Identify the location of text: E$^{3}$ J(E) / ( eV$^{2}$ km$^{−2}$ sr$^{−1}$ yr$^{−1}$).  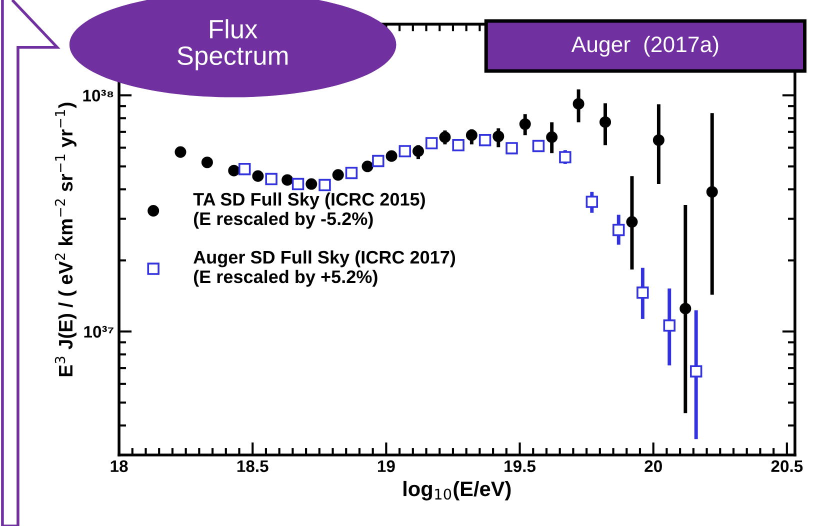
(65, 239).